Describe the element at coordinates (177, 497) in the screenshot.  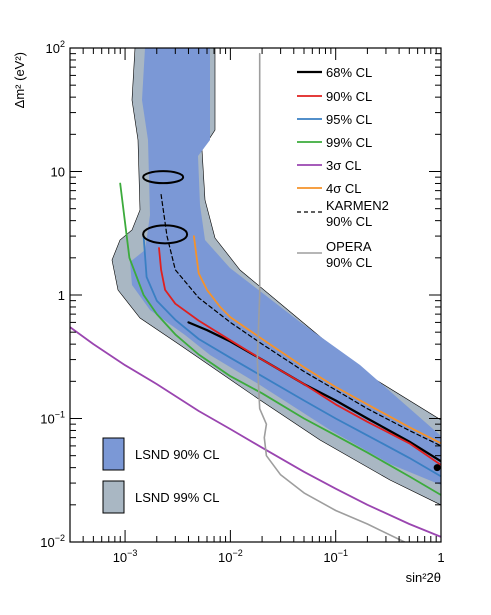
I see `legend-label: LSND 99% CL` at that location.